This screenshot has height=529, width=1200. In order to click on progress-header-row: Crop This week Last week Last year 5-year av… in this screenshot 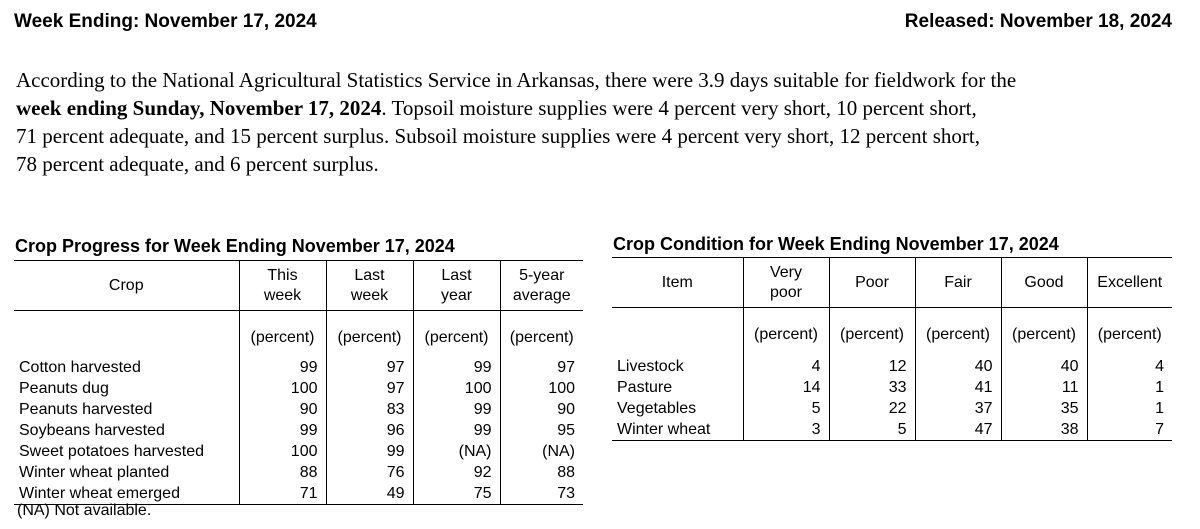, I will do `click(298, 285)`.